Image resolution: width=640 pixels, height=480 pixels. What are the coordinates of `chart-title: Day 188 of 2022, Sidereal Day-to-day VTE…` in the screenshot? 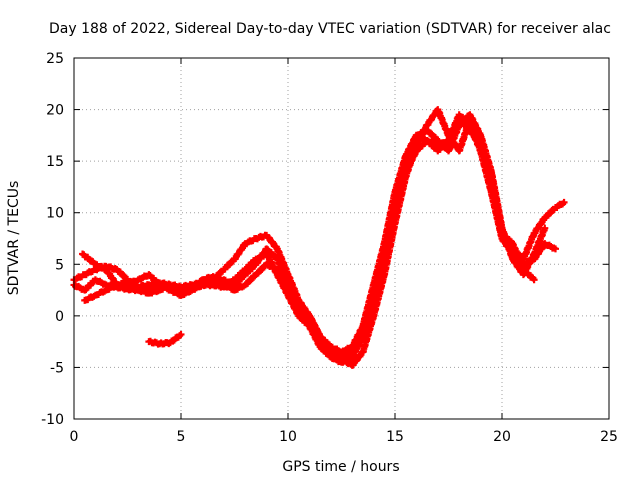 It's located at (330, 29).